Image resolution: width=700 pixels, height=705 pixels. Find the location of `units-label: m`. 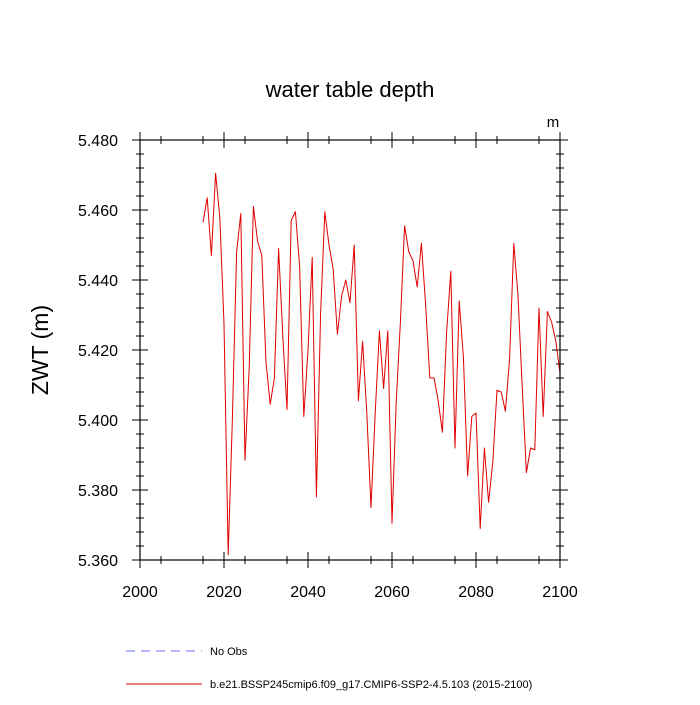

units-label: m is located at coordinates (553, 122).